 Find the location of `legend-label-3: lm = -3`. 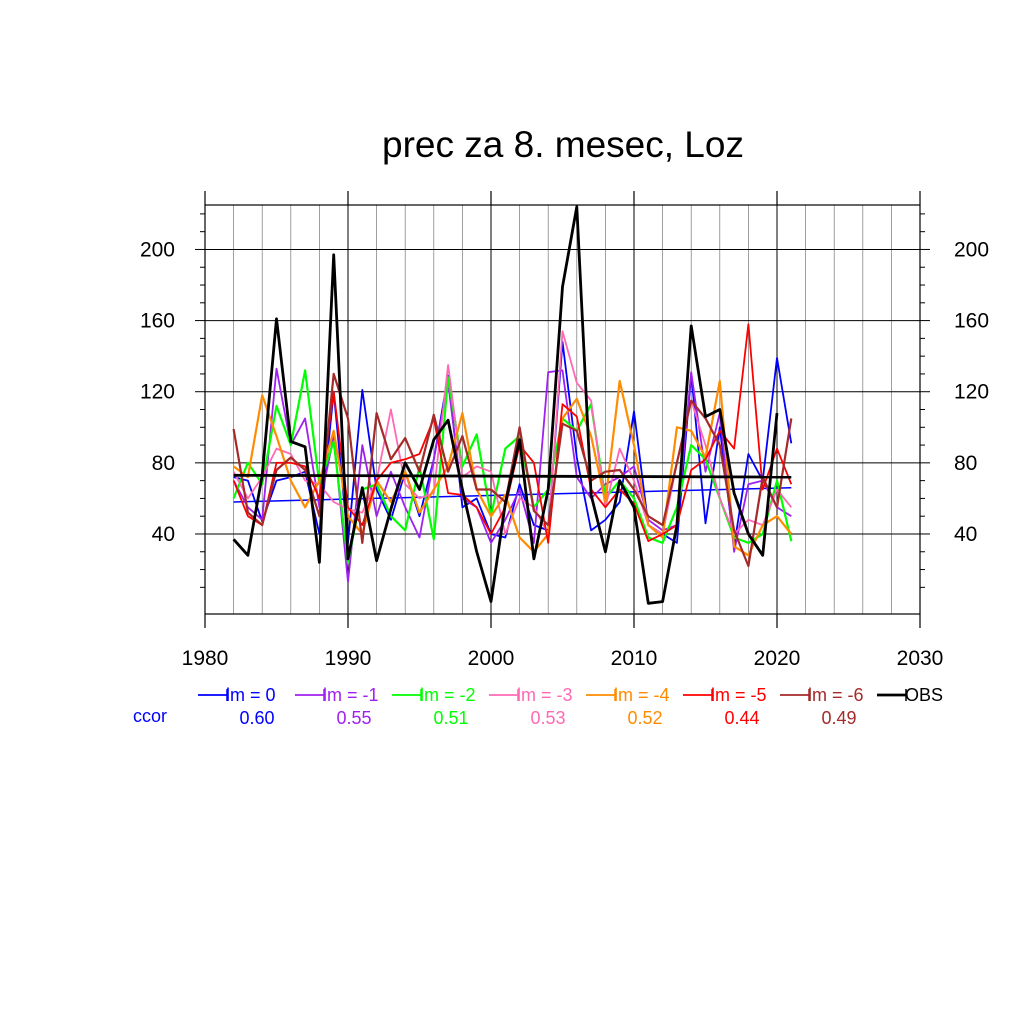

legend-label-3: lm = -3 is located at coordinates (545, 695).